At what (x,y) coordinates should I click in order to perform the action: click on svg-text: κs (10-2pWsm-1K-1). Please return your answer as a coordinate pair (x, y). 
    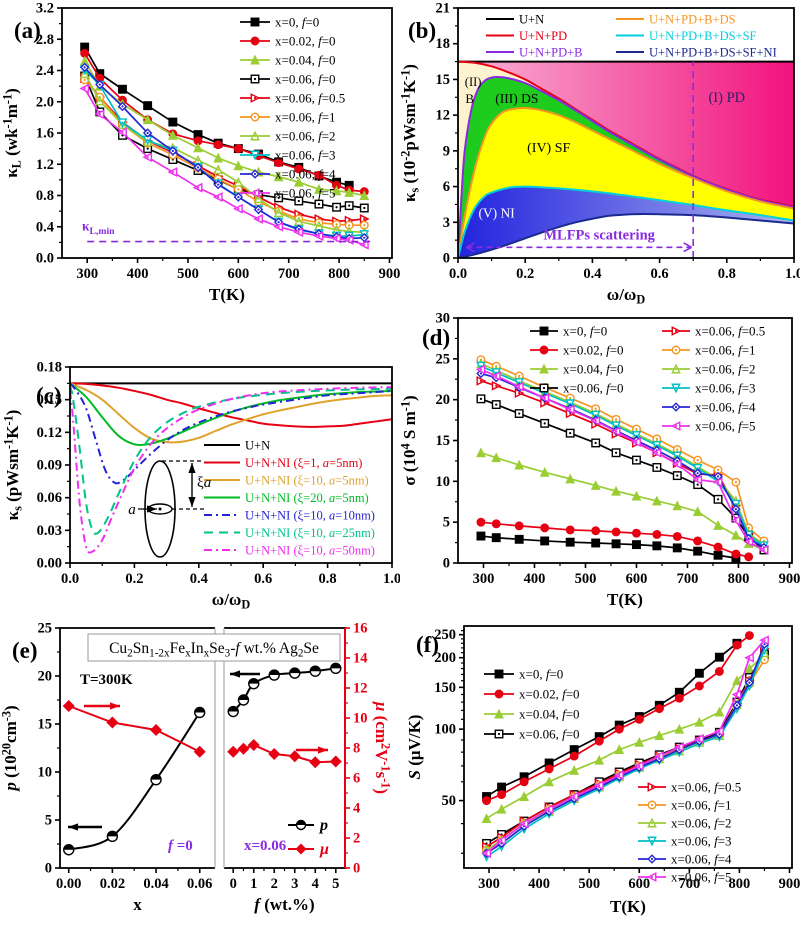
    Looking at the image, I should click on (411, 133).